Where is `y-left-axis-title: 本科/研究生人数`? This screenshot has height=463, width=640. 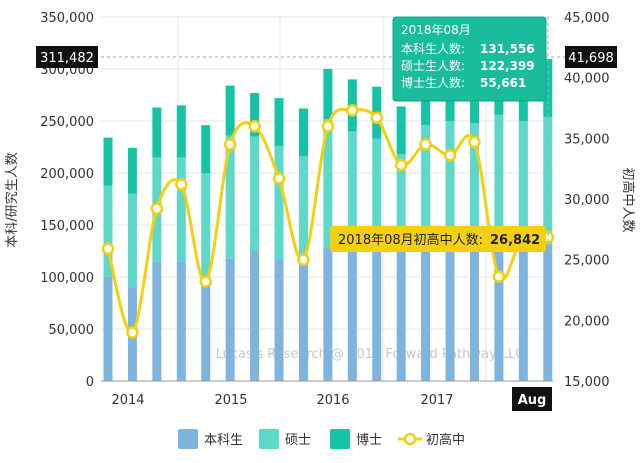
y-left-axis-title: 本科/研究生人数 is located at coordinates (12, 199).